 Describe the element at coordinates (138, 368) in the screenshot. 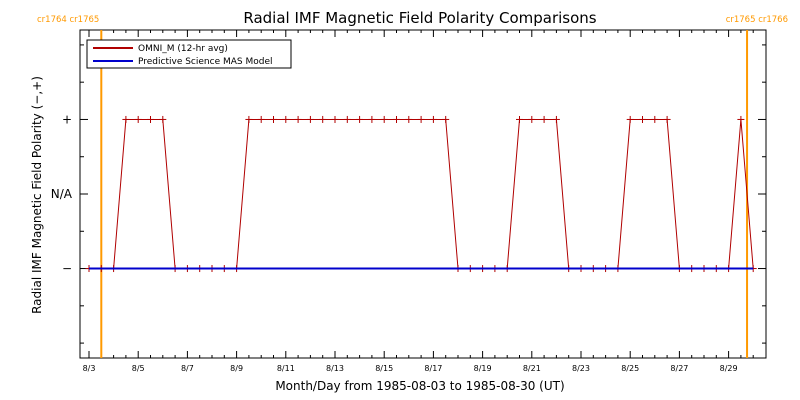

I see `x-tick-label: 8/5` at that location.